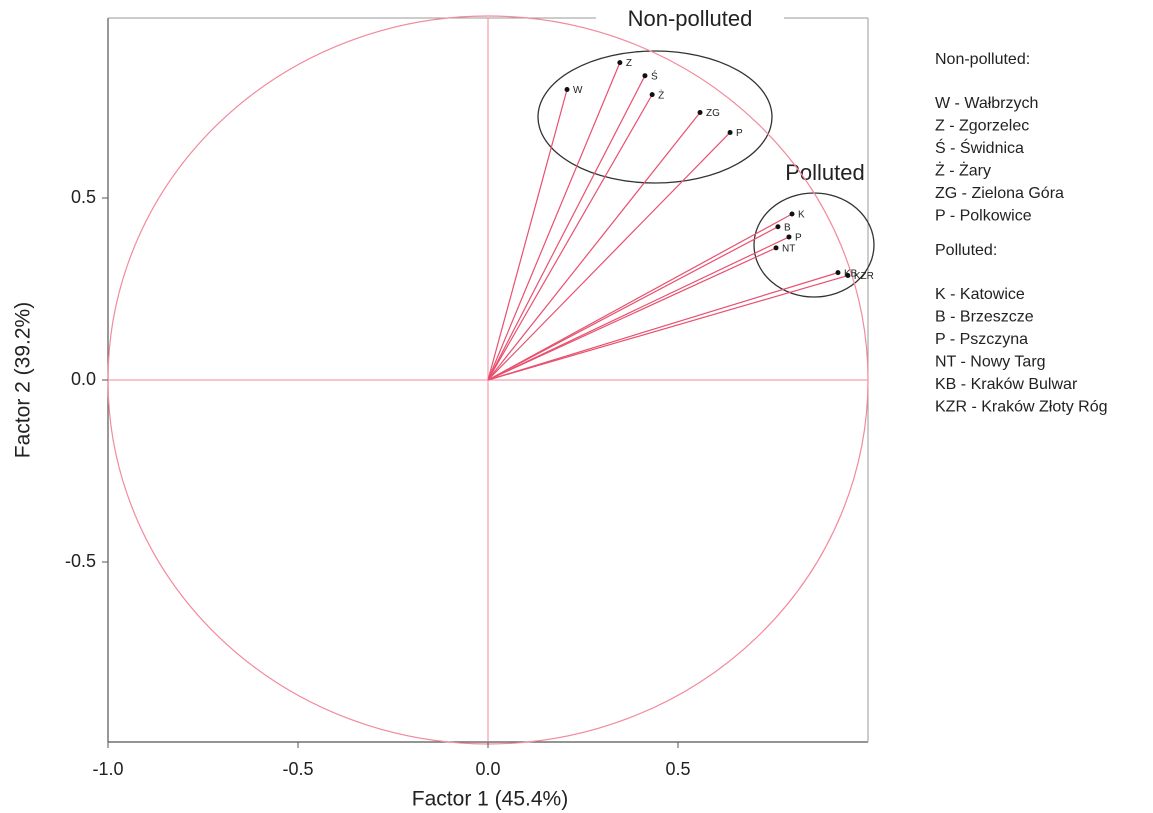 This screenshot has width=1153, height=813. I want to click on point-label: NT, so click(788, 249).